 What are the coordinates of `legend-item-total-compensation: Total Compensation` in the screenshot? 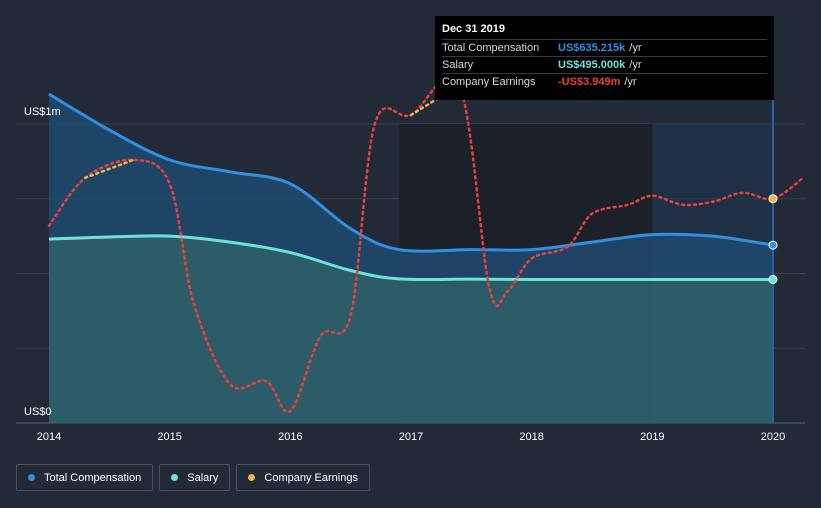 It's located at (85, 477).